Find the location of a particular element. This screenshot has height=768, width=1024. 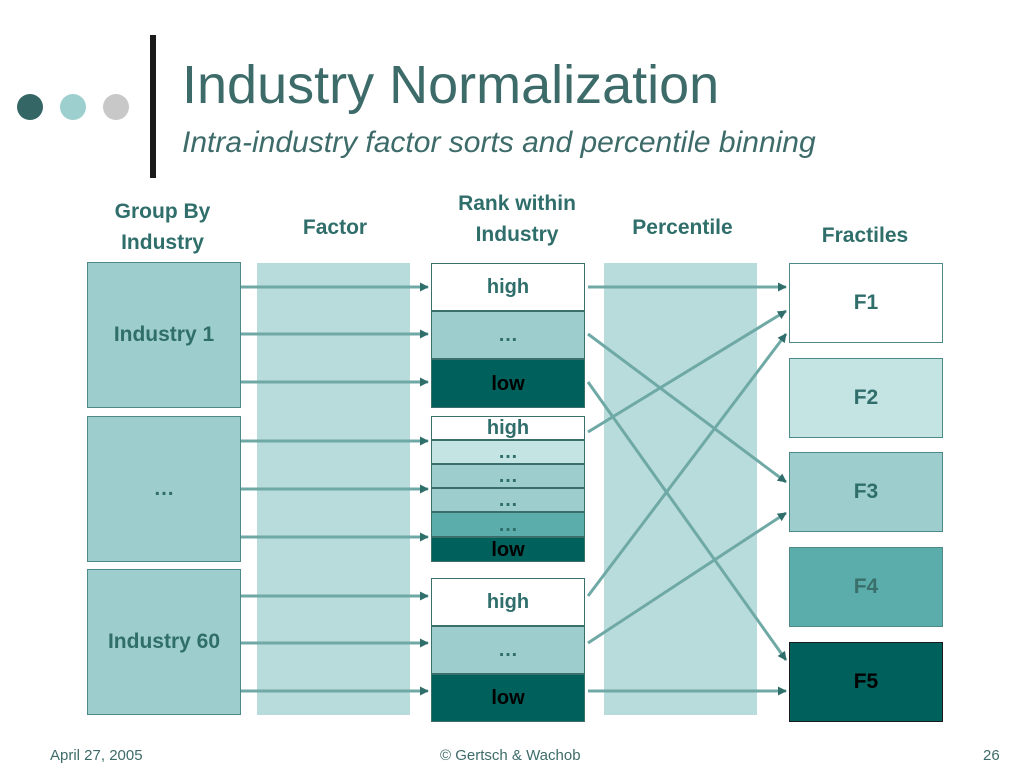

header-rank-within-industry: Rank within Industry is located at coordinates (517, 219).